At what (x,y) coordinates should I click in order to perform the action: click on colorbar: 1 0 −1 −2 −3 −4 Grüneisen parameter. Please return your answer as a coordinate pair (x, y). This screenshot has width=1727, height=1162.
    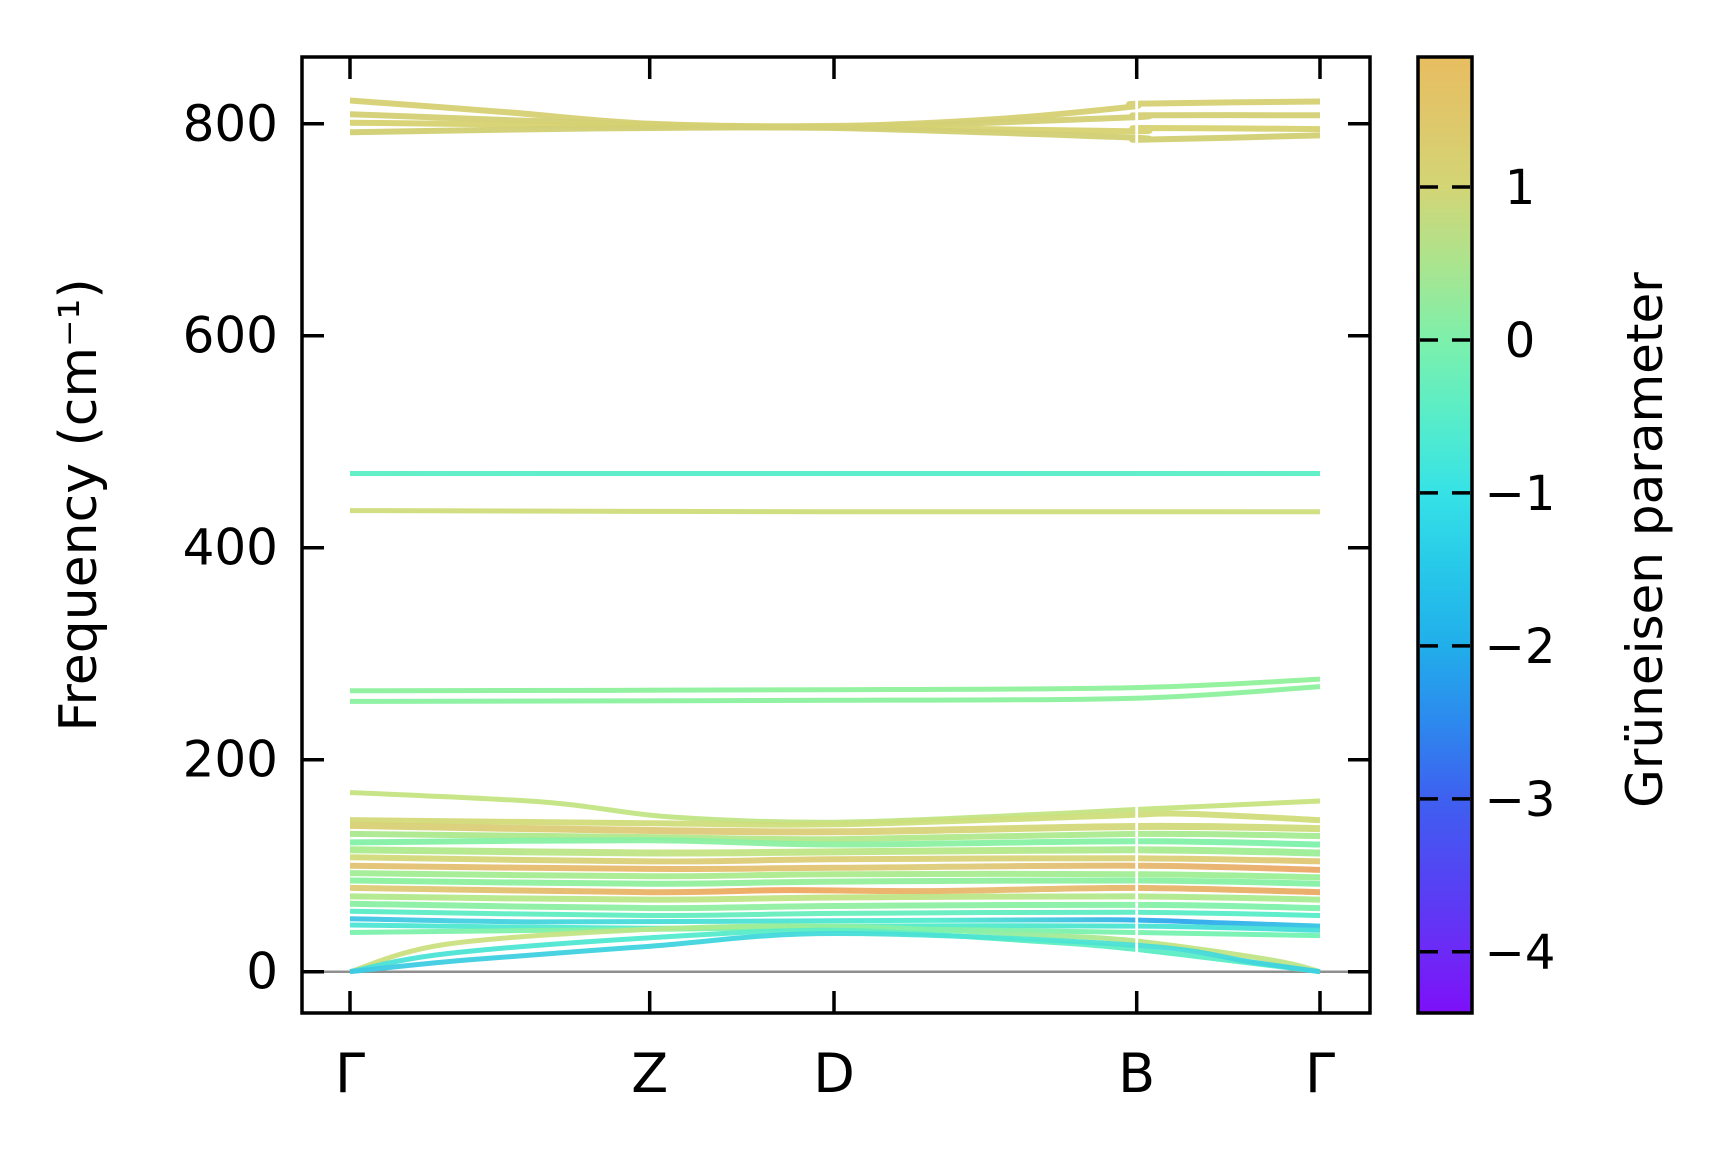
    Looking at the image, I should click on (1545, 535).